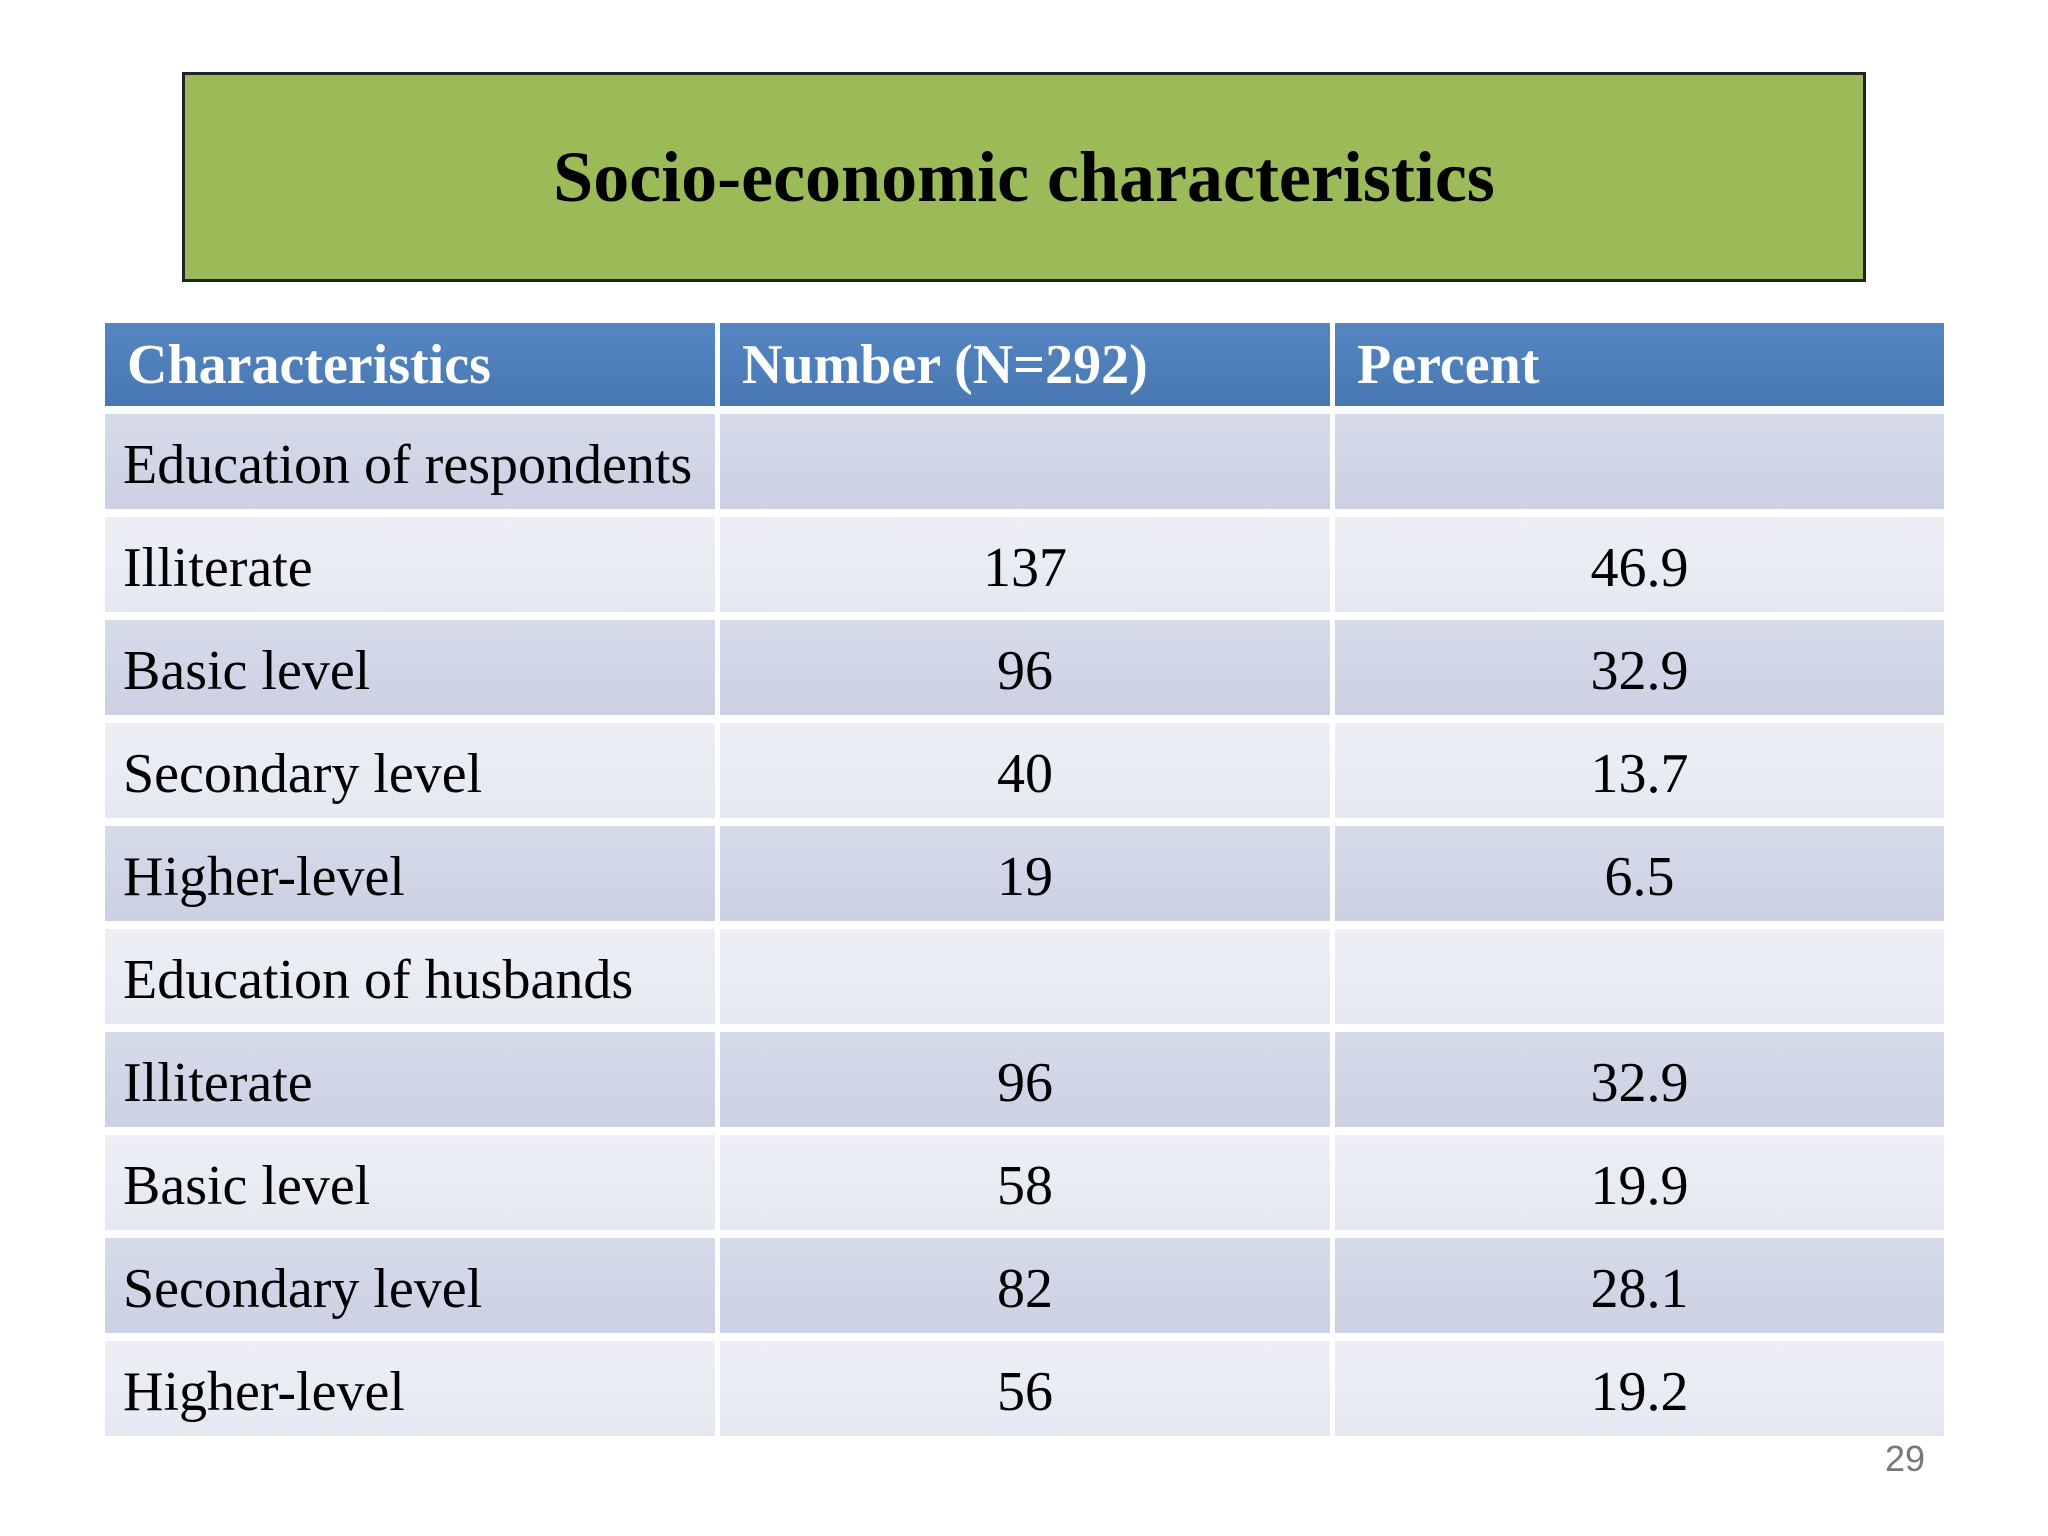 Image resolution: width=2048 pixels, height=1536 pixels. Describe the element at coordinates (1639, 364) in the screenshot. I see `header-cell-percent: Percent` at that location.